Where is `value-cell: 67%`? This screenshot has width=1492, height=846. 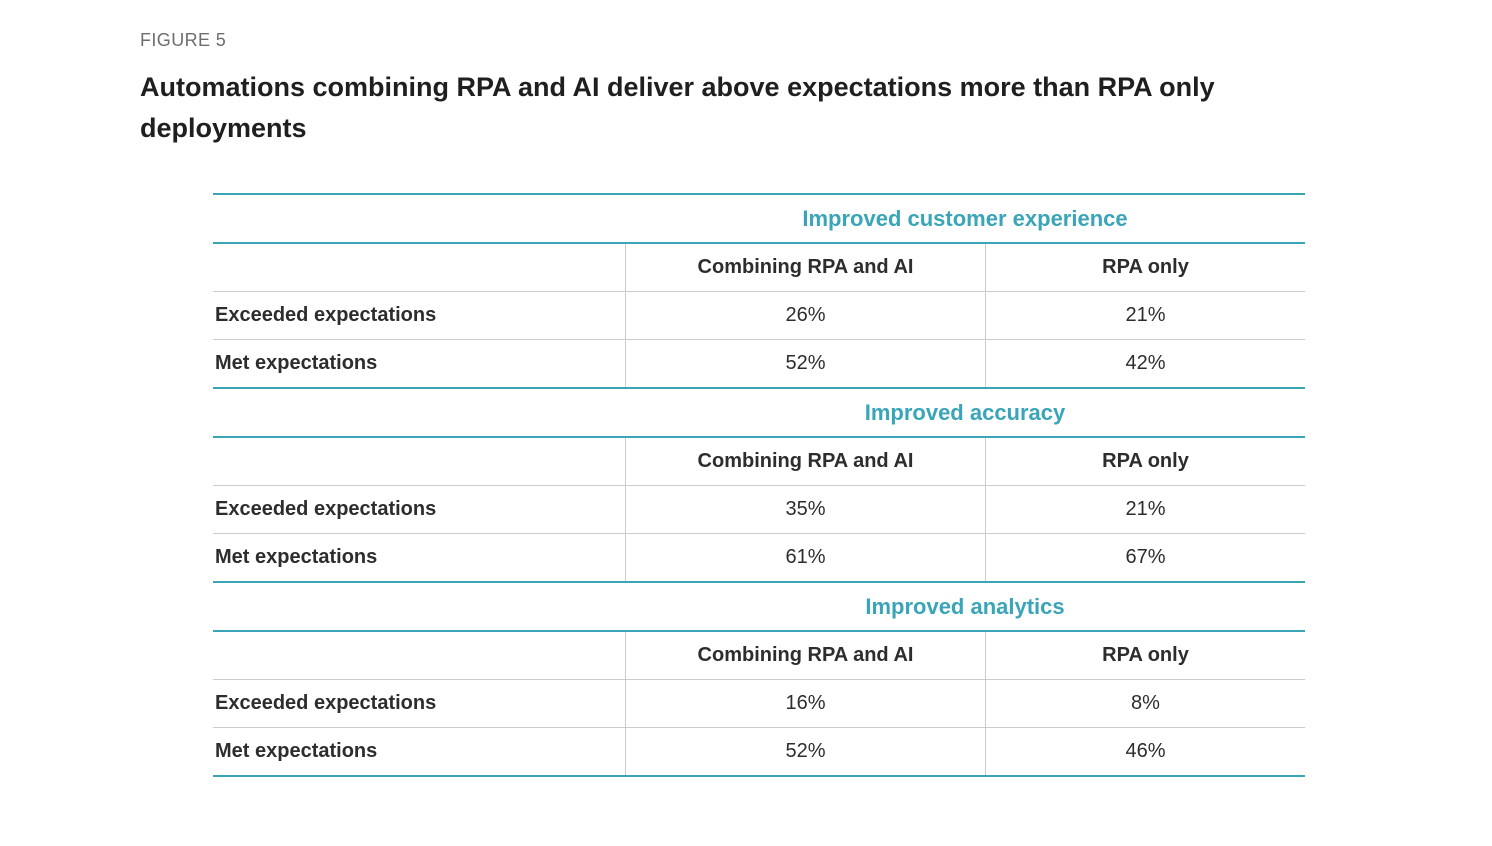 value-cell: 67% is located at coordinates (1145, 557).